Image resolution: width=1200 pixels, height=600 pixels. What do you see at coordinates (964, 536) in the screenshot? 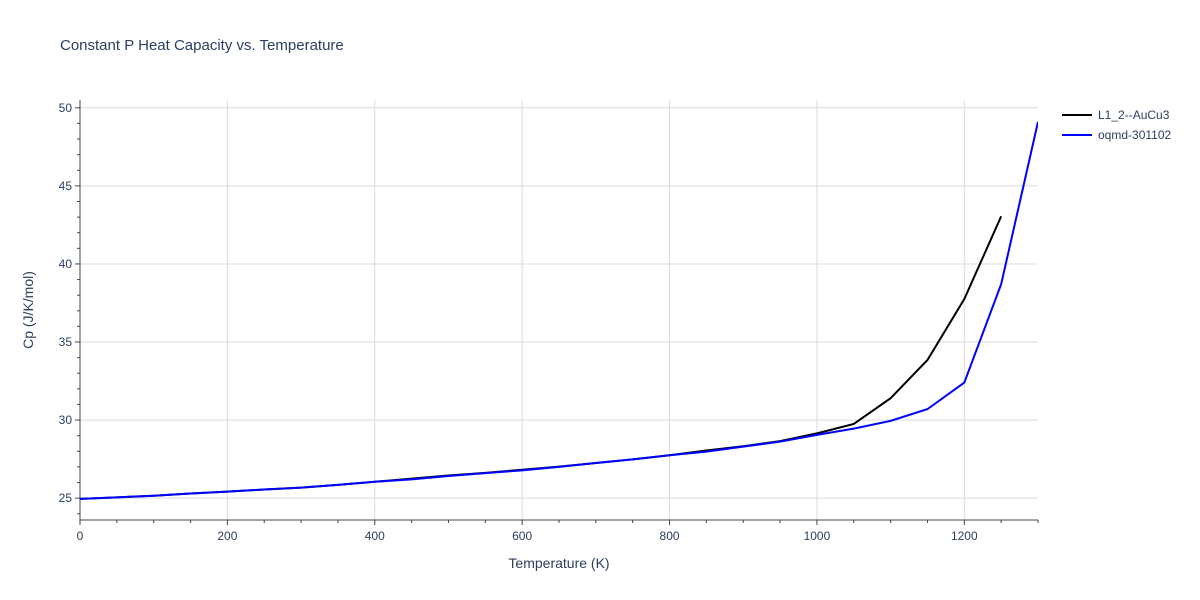
I see `x-tick-label: 1200` at bounding box center [964, 536].